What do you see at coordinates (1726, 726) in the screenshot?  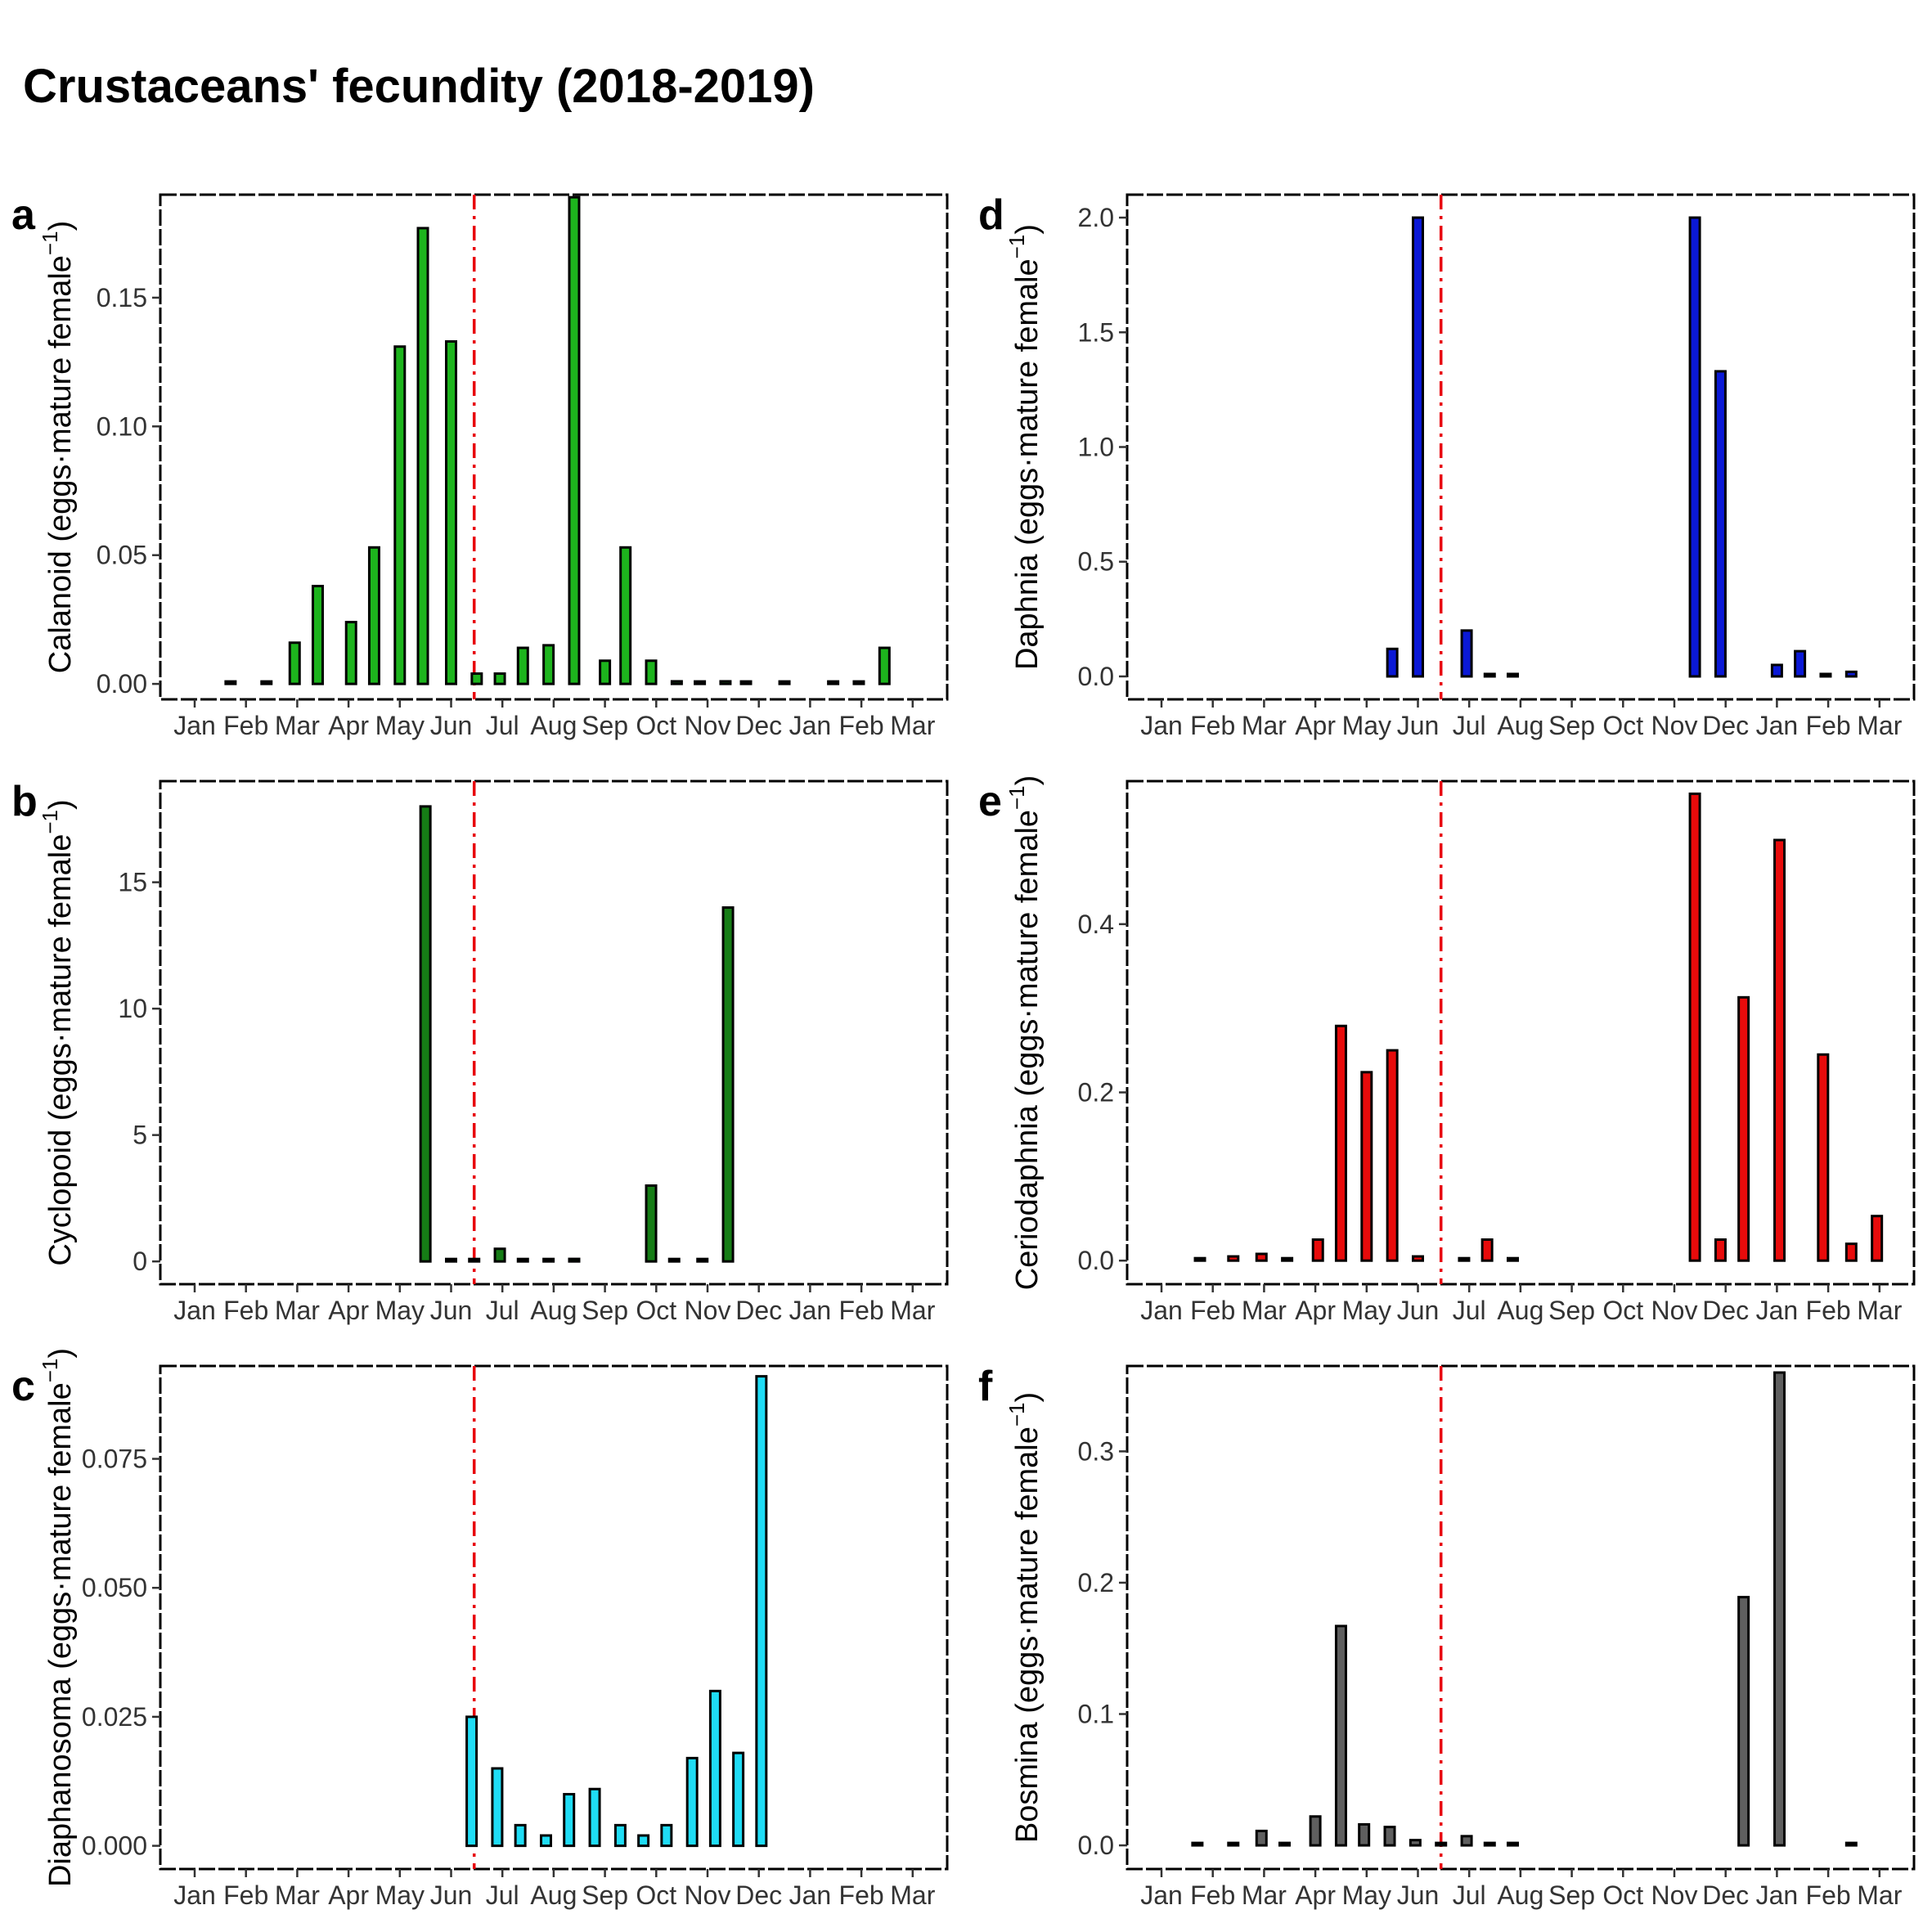 I see `panel-d-xtick-label: Dec` at bounding box center [1726, 726].